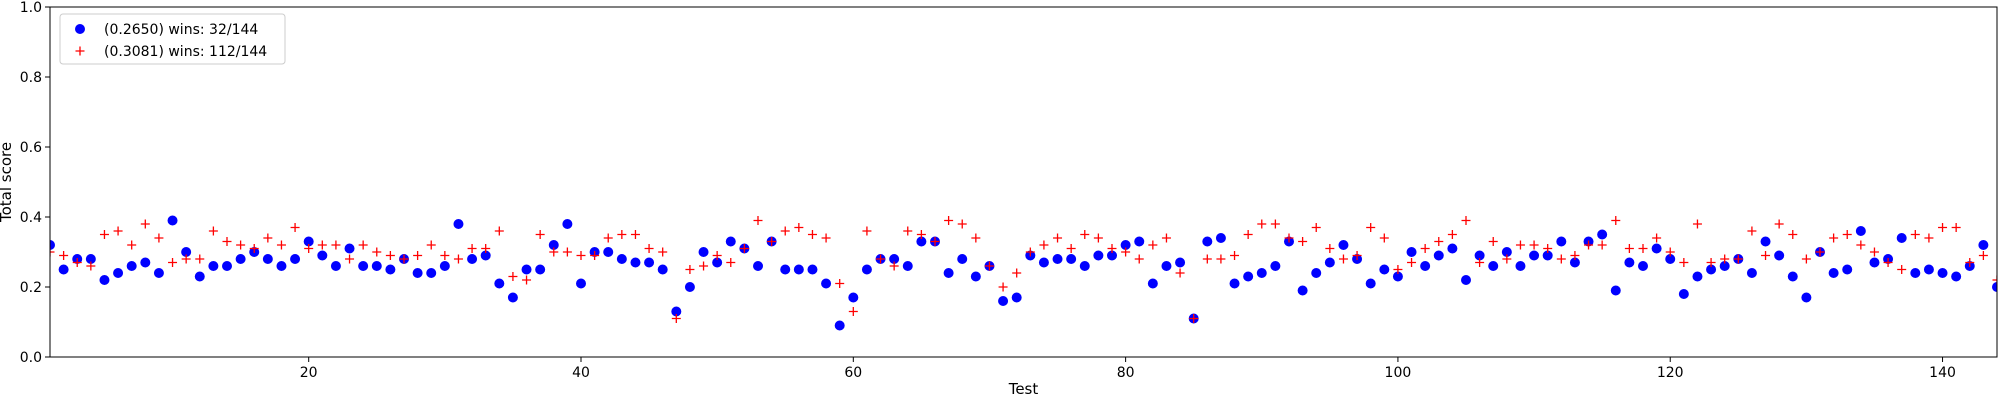 Image resolution: width=2000 pixels, height=400 pixels. Describe the element at coordinates (309, 373) in the screenshot. I see `x-tick-label: 20` at that location.